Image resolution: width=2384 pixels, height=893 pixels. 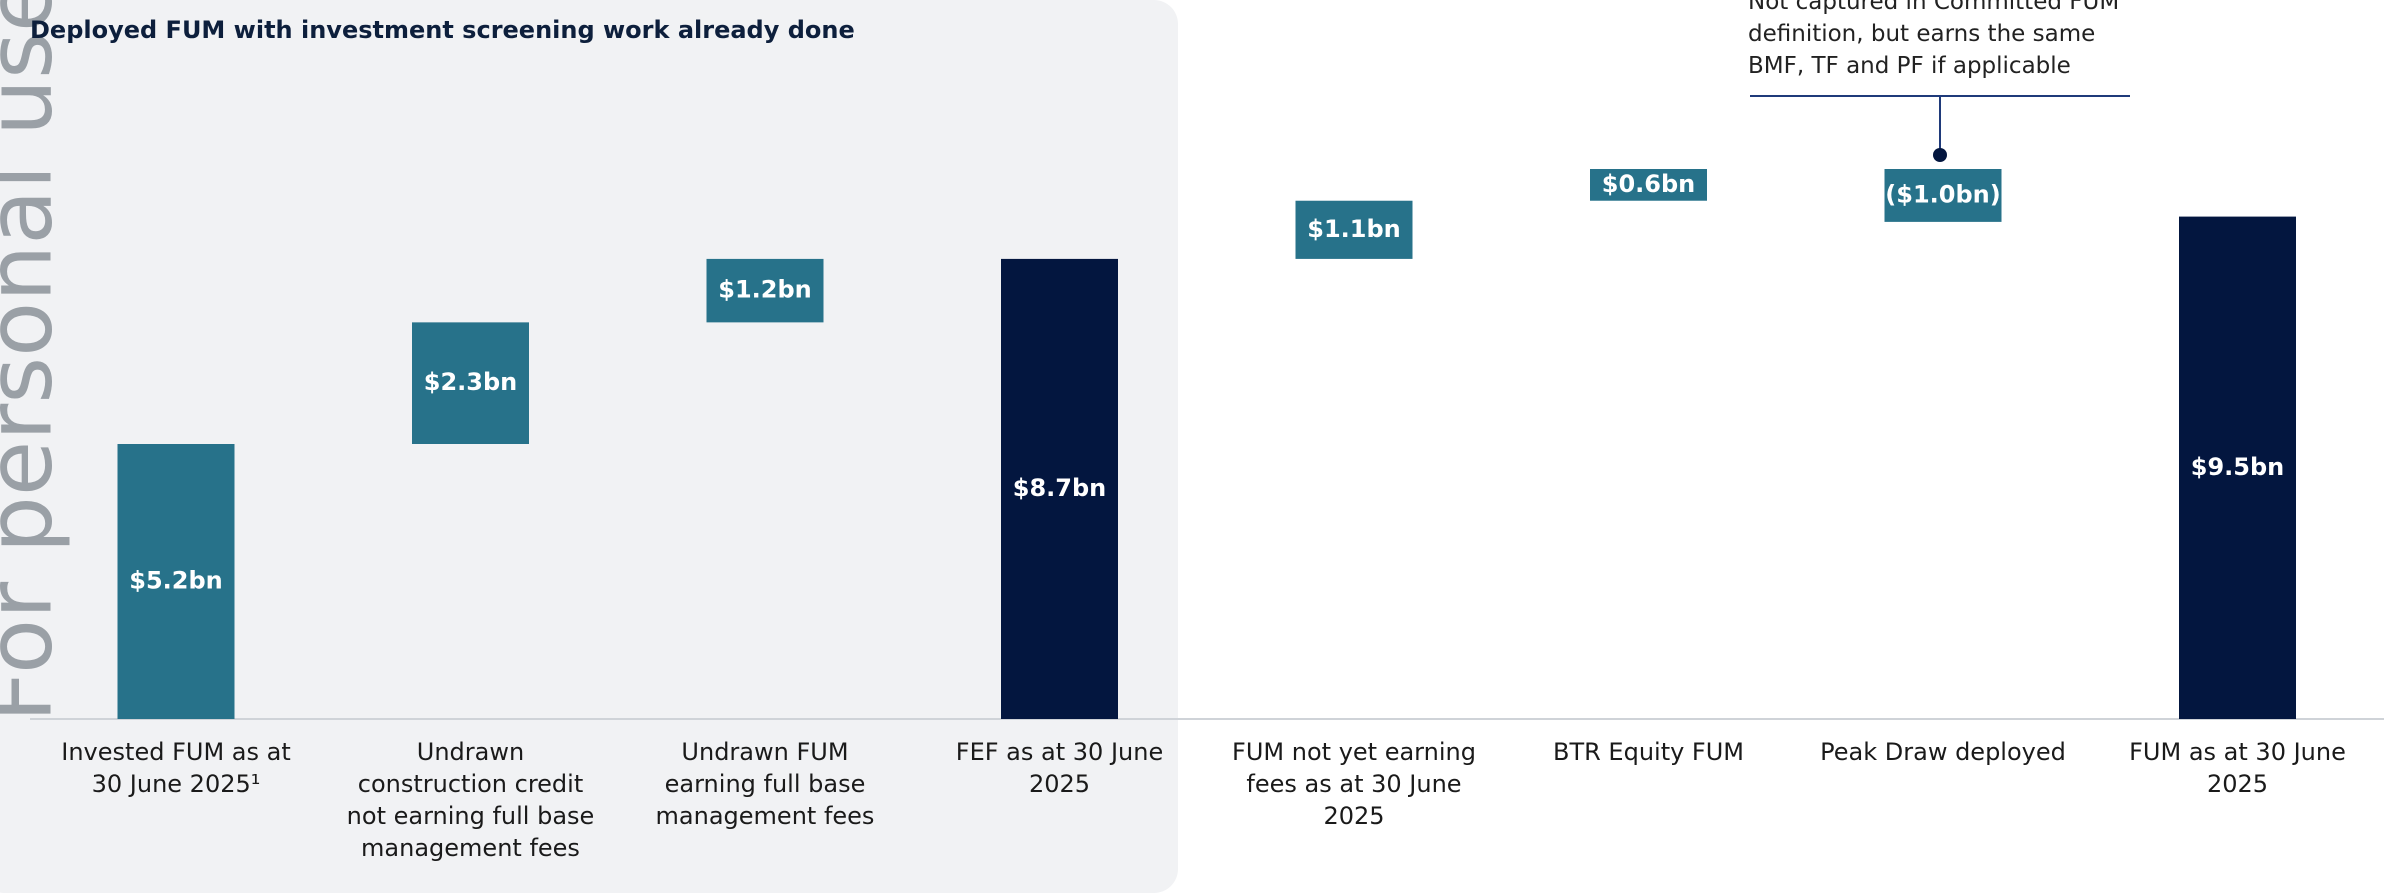 I want to click on value-label: $5.2bn, so click(x=175, y=581).